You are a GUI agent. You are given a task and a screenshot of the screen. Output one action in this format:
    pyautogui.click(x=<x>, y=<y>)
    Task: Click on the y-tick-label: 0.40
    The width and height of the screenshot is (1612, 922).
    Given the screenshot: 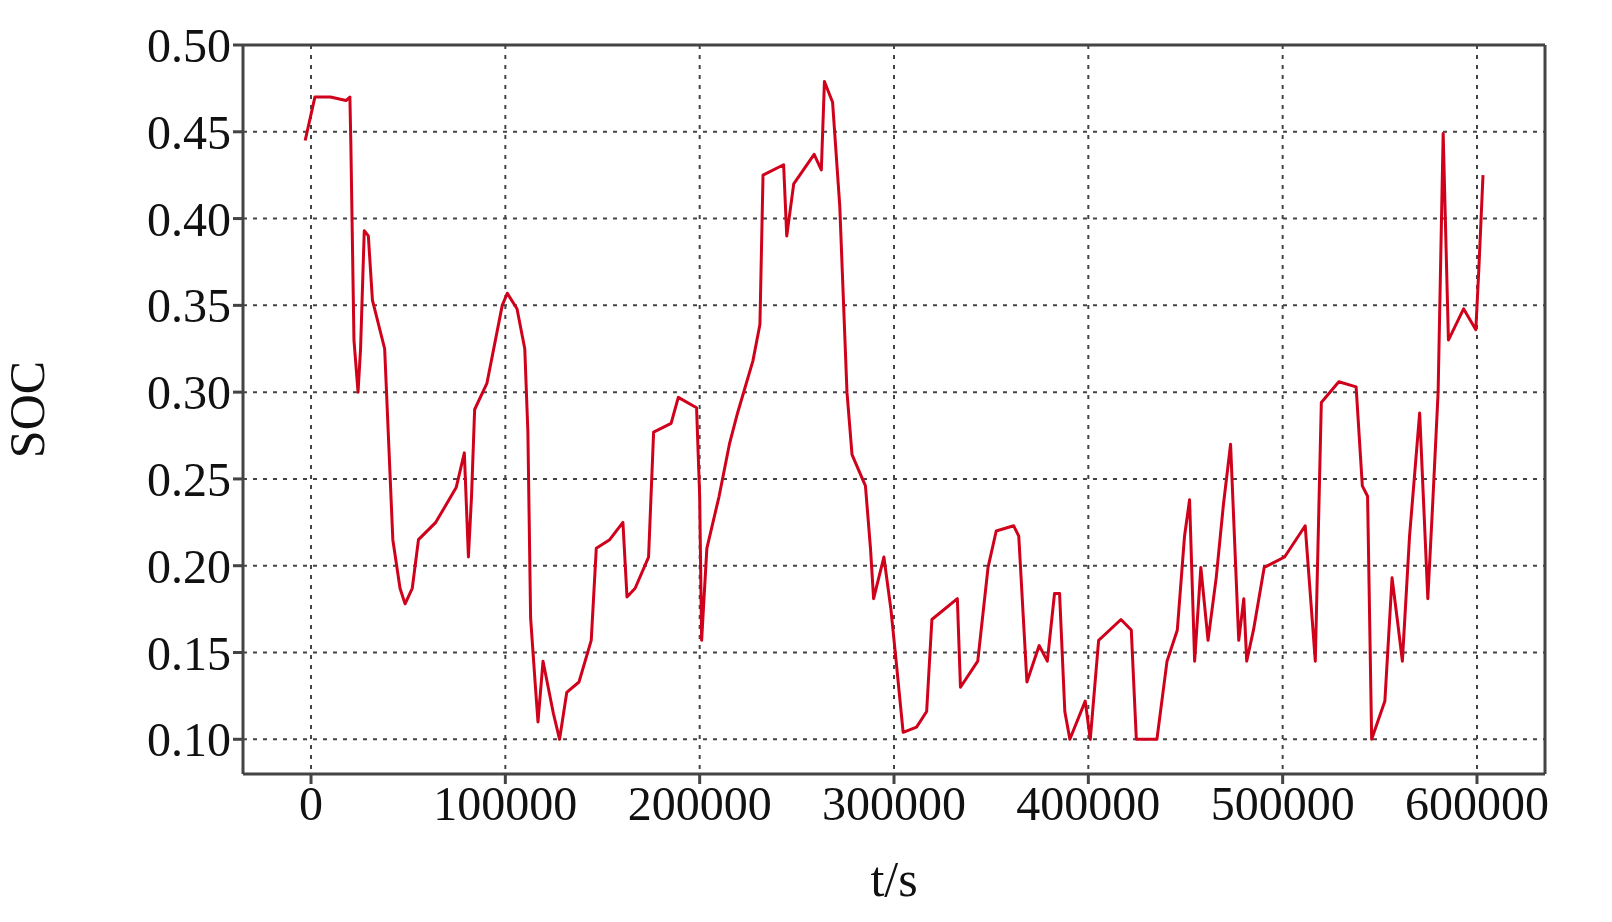 What is the action you would take?
    pyautogui.click(x=189, y=219)
    